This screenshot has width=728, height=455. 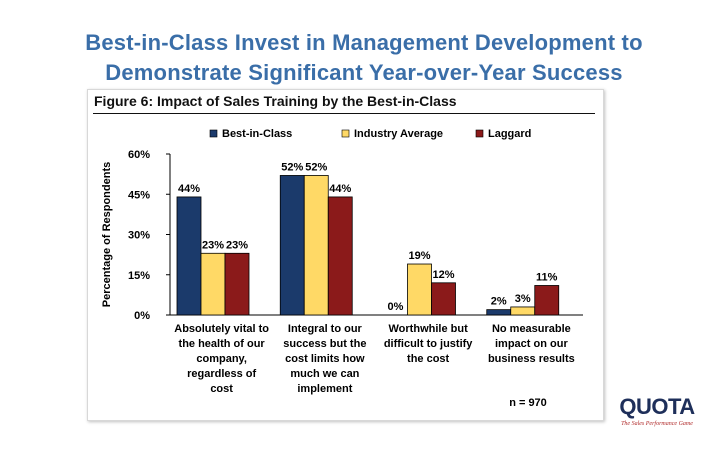 What do you see at coordinates (396, 307) in the screenshot?
I see `data-label: 0%` at bounding box center [396, 307].